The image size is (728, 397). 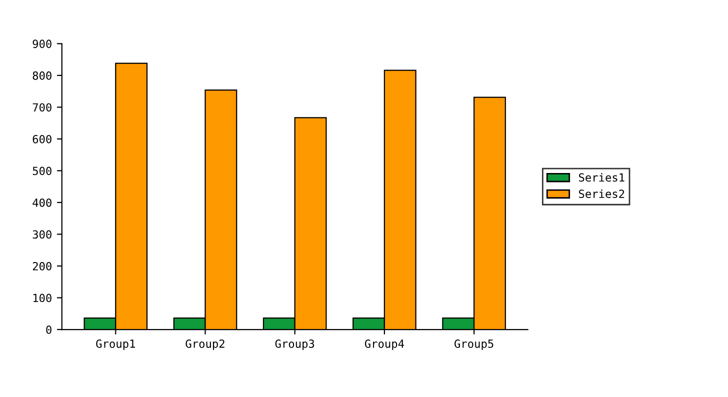 What do you see at coordinates (205, 344) in the screenshot?
I see `x-tick-label: Group2` at bounding box center [205, 344].